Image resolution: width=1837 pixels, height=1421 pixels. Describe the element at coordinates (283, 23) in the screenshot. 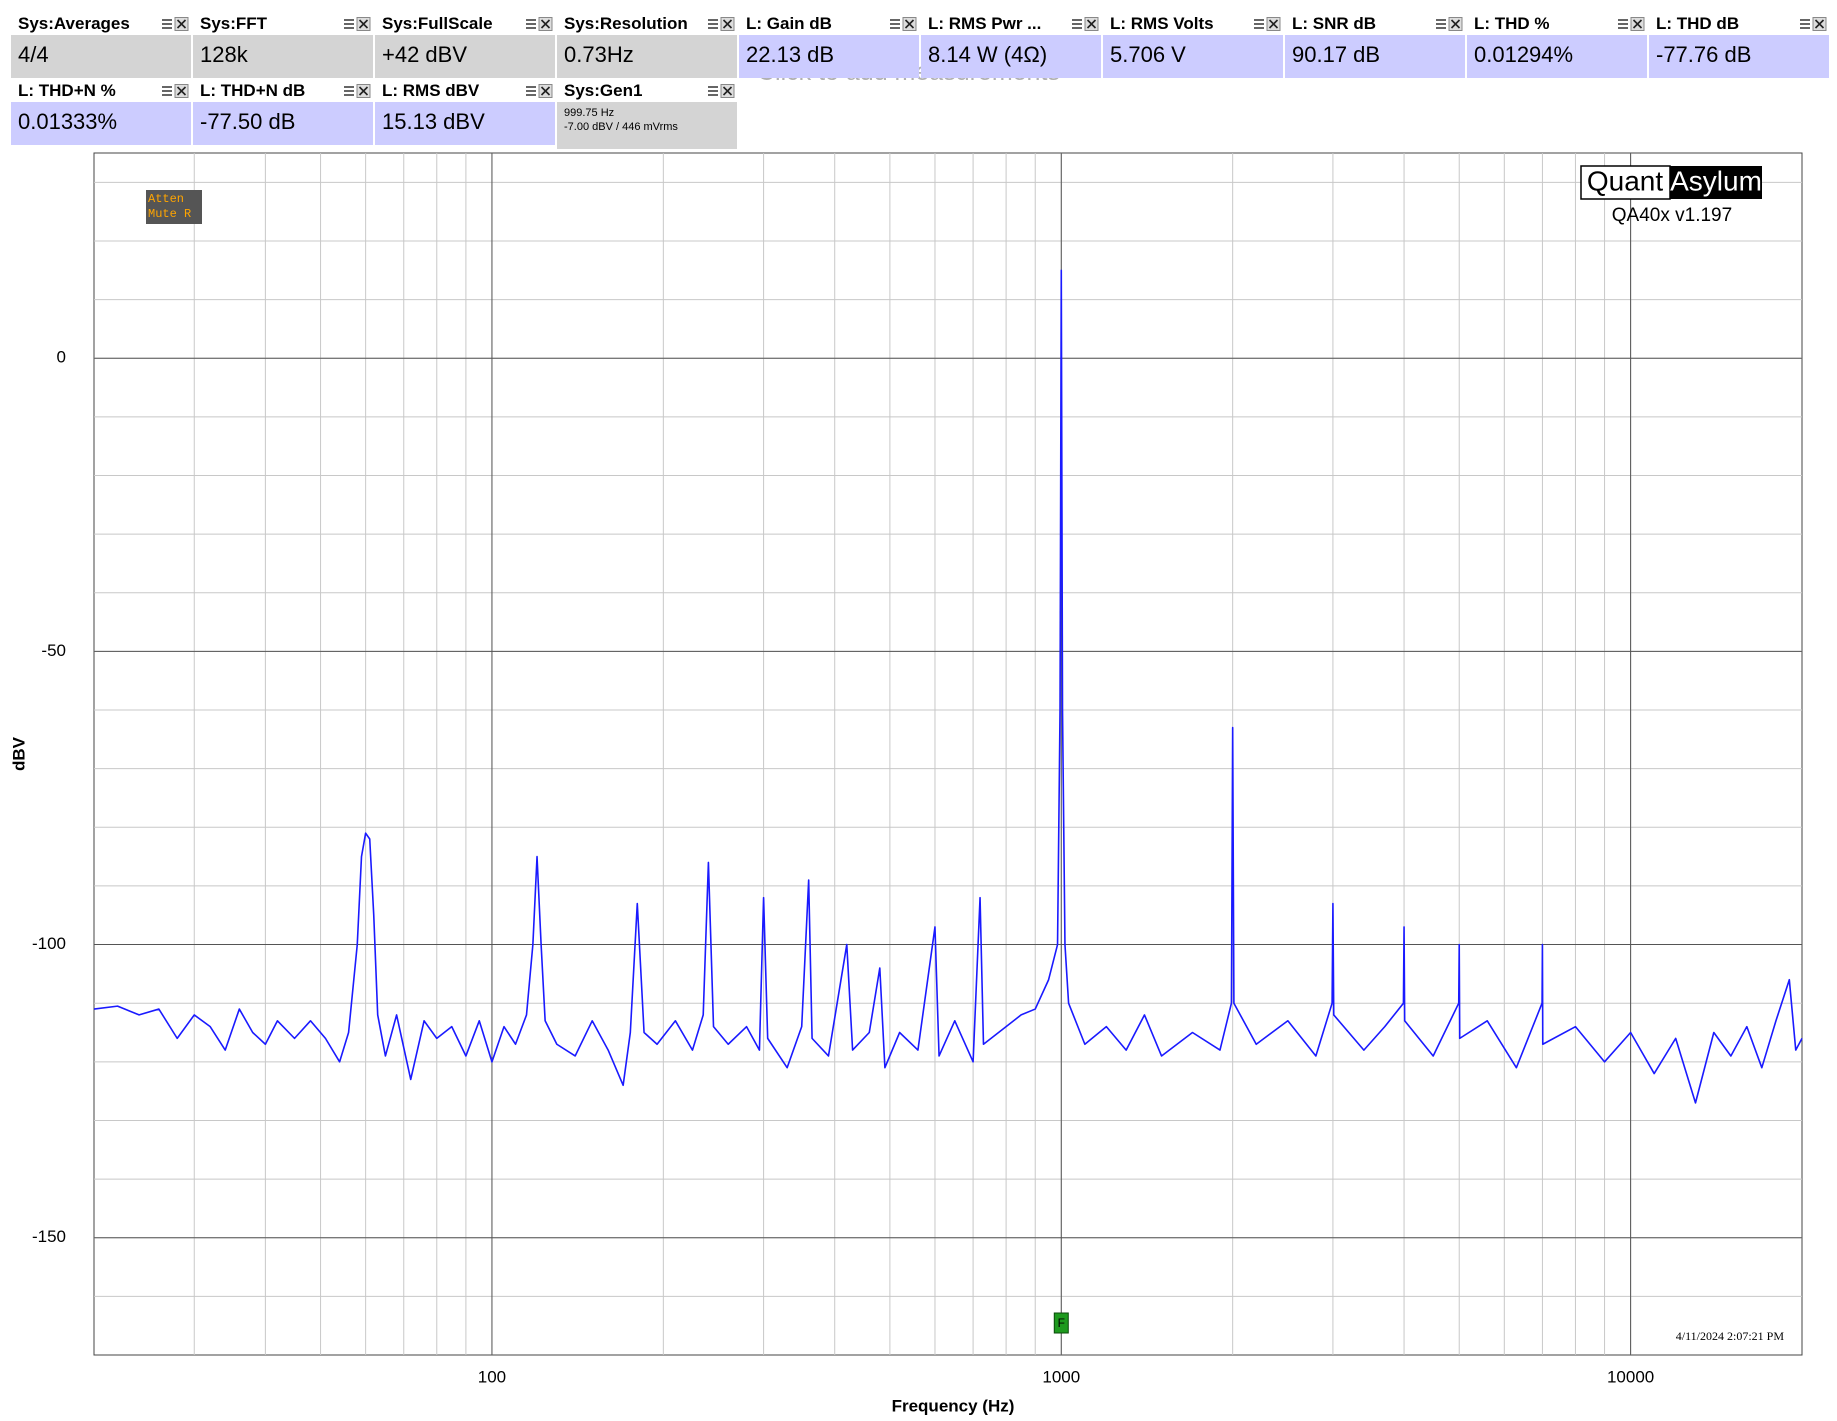

I see `tile-header: Sys:FFT` at that location.